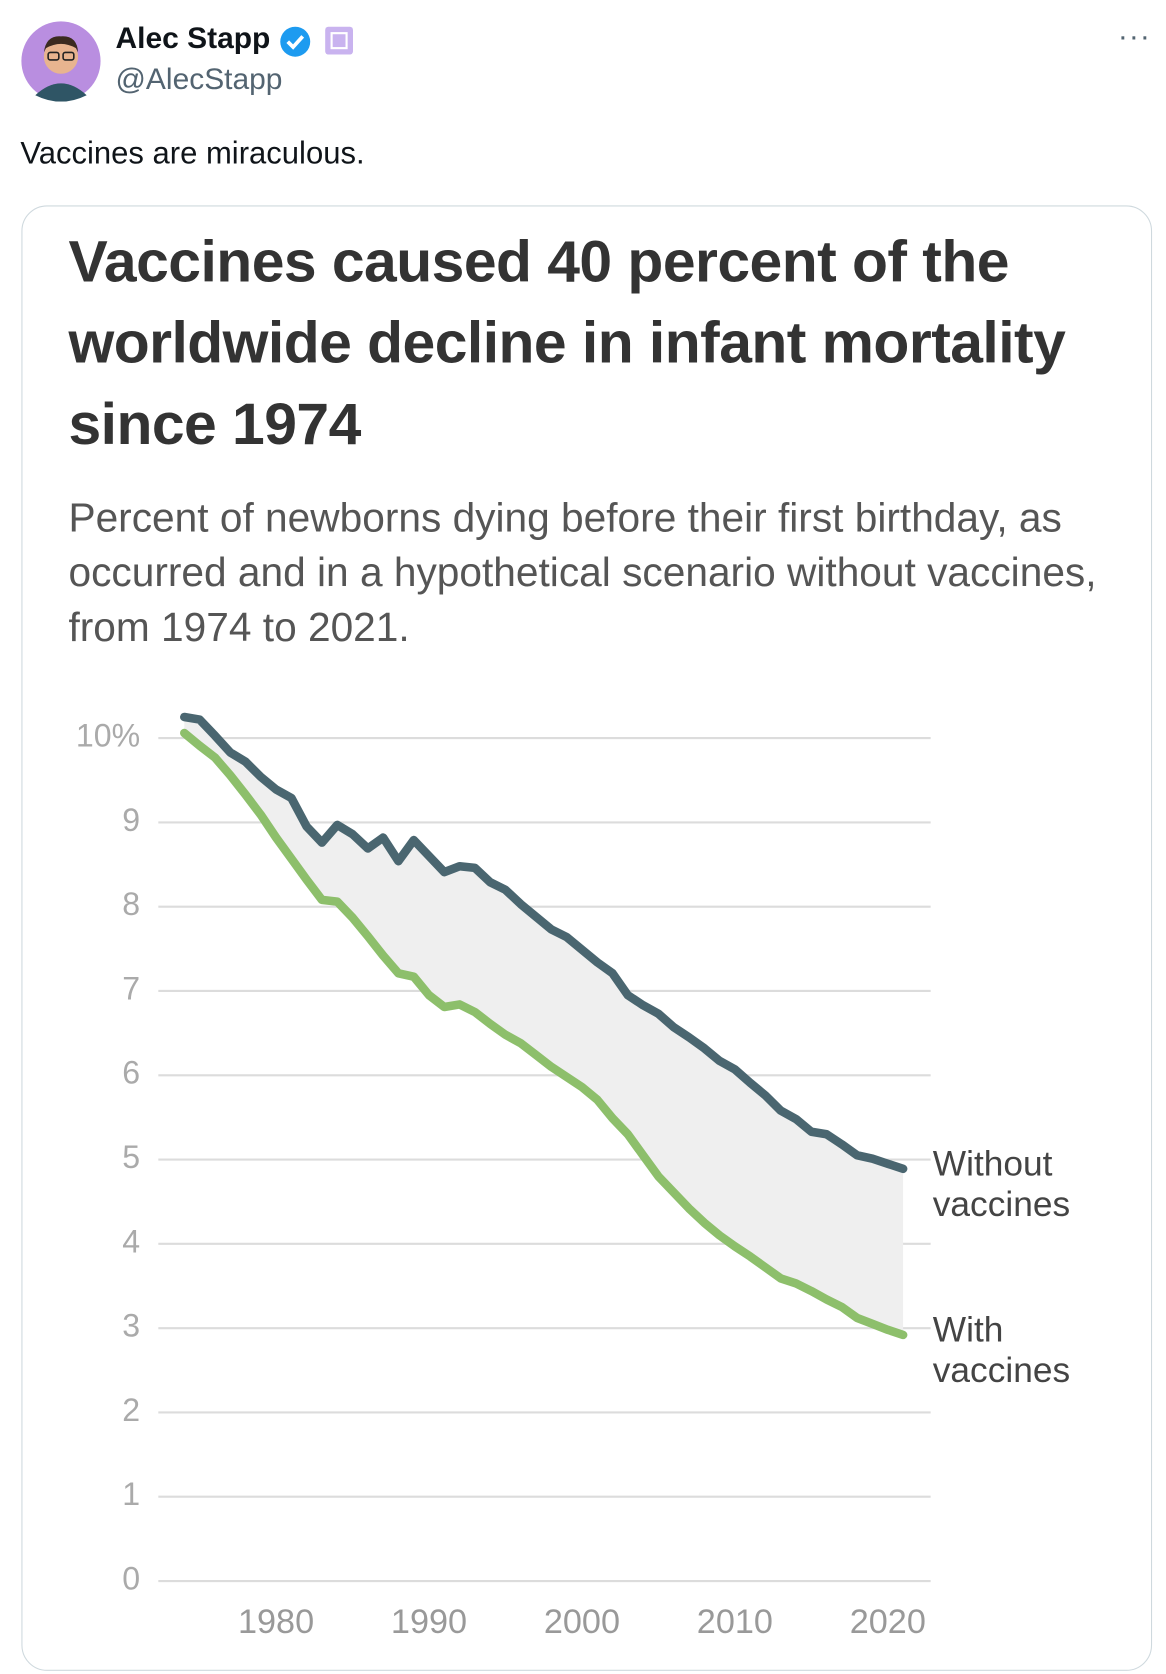  What do you see at coordinates (582, 1622) in the screenshot?
I see `x-tick-label: 2000` at bounding box center [582, 1622].